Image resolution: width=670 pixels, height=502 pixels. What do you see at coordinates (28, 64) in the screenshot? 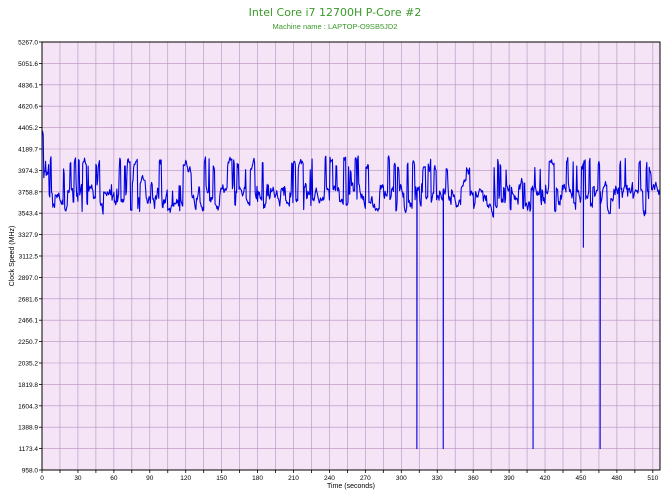
I see `y-tick-label: 5051.6` at bounding box center [28, 64].